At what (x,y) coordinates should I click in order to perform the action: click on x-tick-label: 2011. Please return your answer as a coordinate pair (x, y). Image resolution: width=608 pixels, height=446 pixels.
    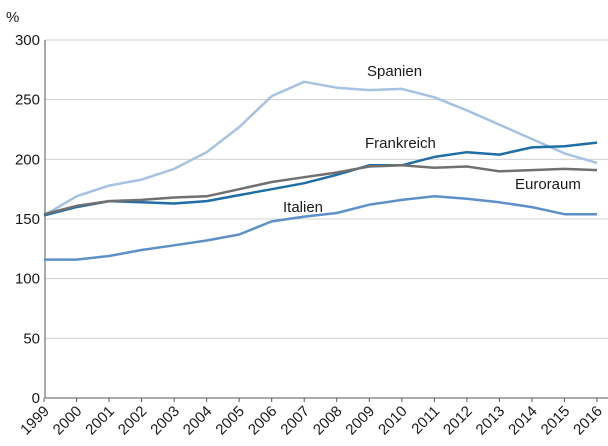
    Looking at the image, I should click on (425, 420).